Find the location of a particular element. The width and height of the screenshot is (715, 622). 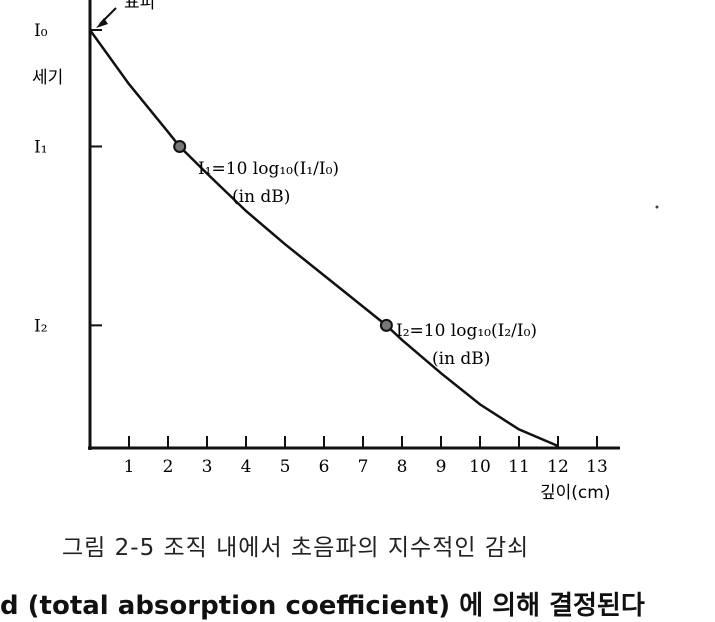

y-ticks: I₀ I₁ I₂ is located at coordinates (68, 178).